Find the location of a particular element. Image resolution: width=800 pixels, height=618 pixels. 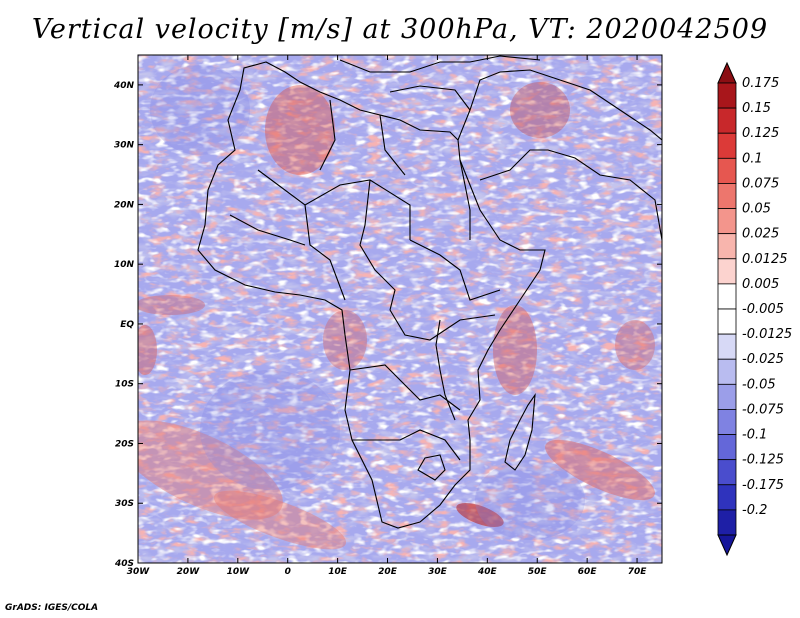

colorbar-label: 0.175 is located at coordinates (760, 83).